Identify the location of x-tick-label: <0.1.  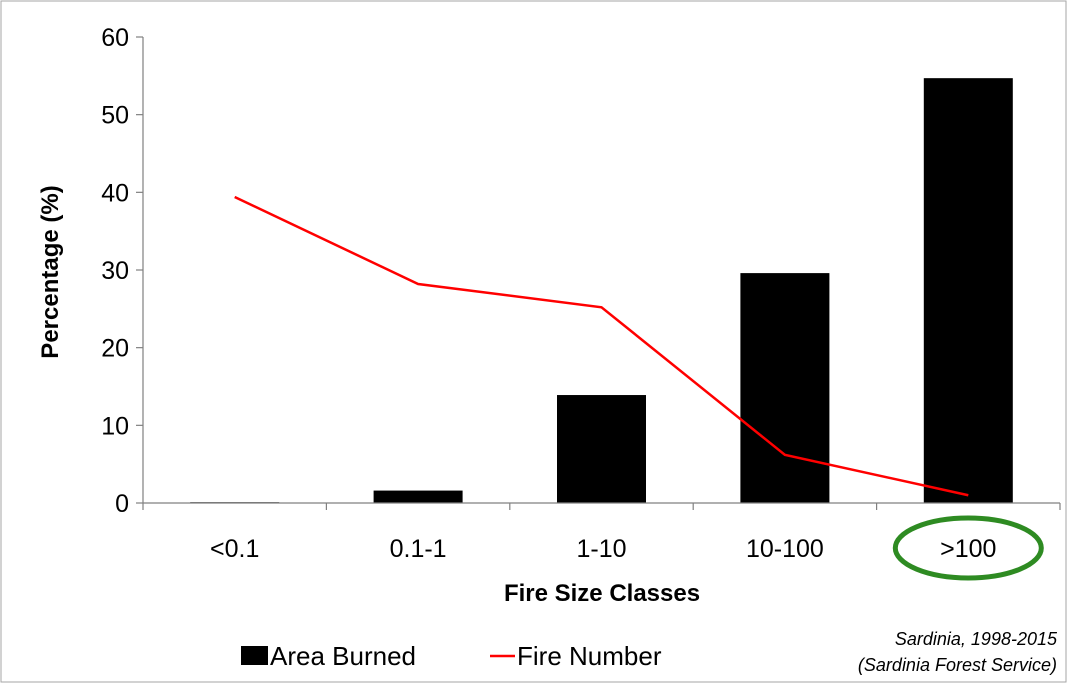
(234, 549).